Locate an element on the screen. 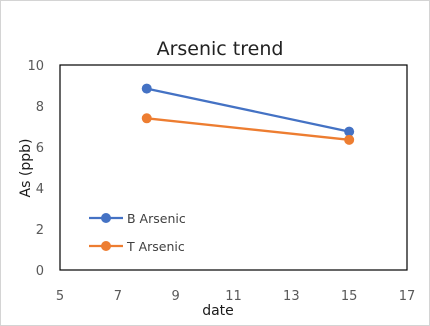  series-layer is located at coordinates (248, 114).